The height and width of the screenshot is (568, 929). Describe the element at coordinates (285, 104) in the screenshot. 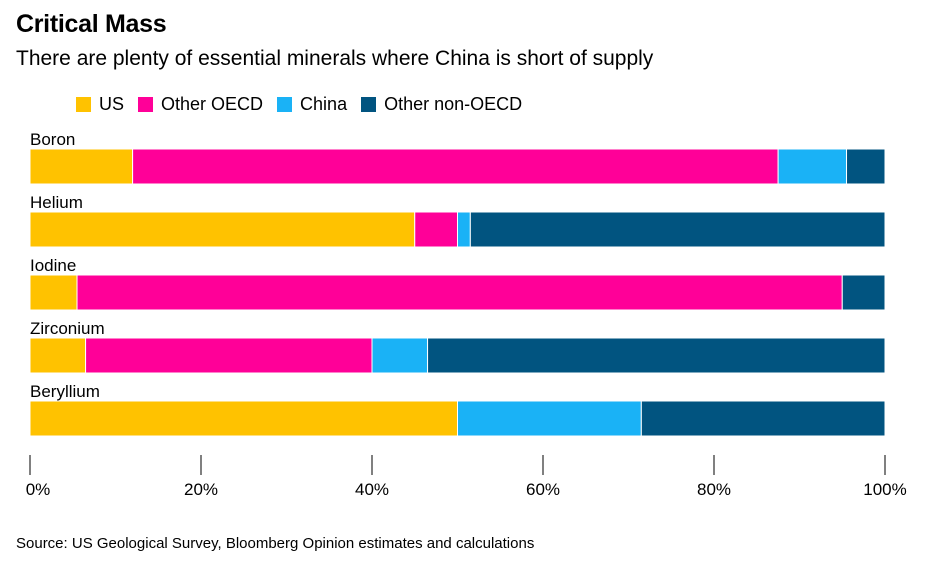

I see `legend-swatch-china` at that location.